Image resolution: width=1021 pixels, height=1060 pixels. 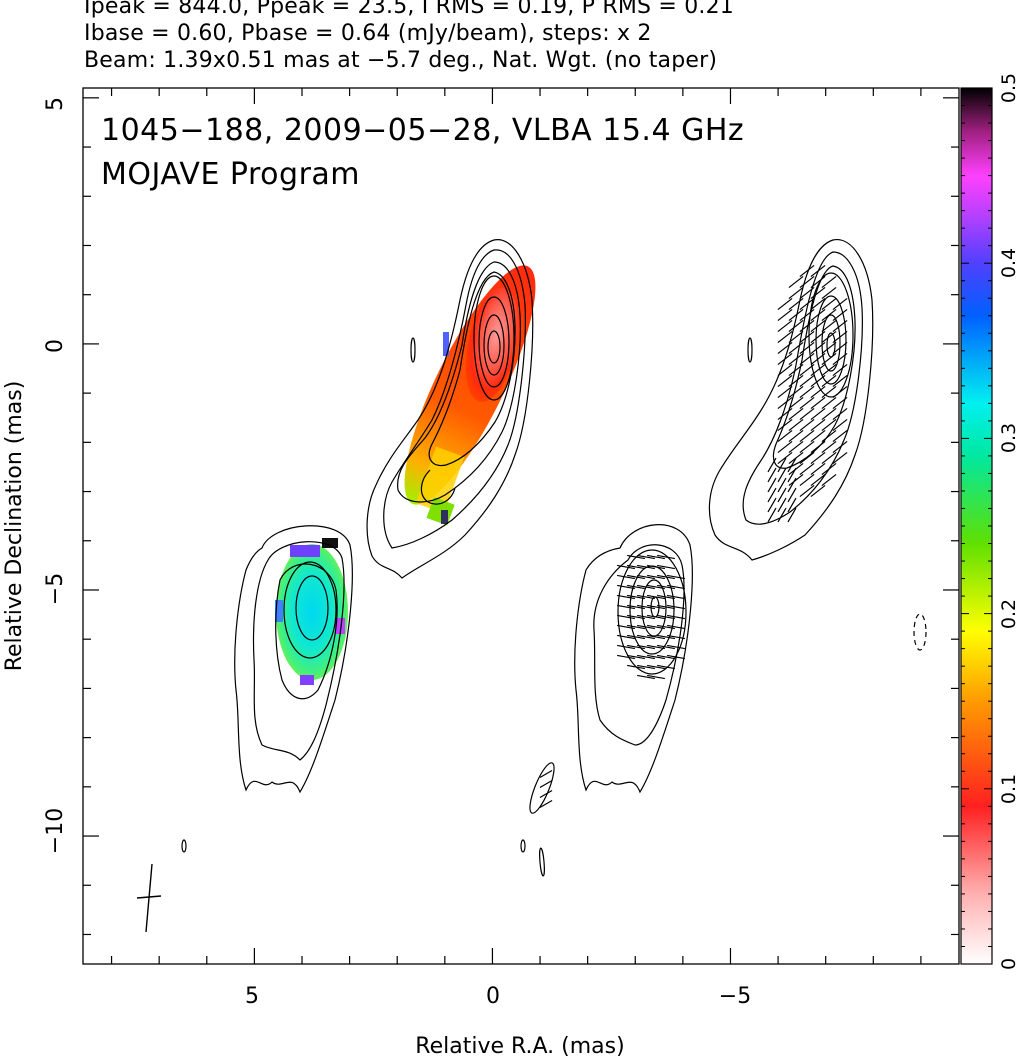 What do you see at coordinates (422, 130) in the screenshot?
I see `plot-title: 1045−188, 2009−05−28, VLBA 15.4 GHz` at bounding box center [422, 130].